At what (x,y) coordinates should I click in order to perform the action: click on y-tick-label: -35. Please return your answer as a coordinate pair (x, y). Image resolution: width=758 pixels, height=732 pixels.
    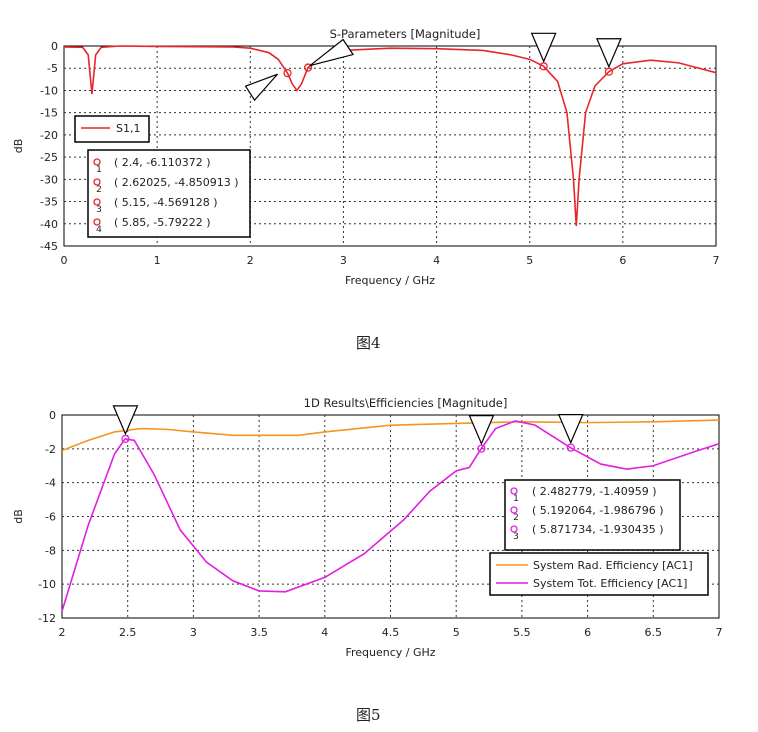
    Looking at the image, I should click on (49, 202).